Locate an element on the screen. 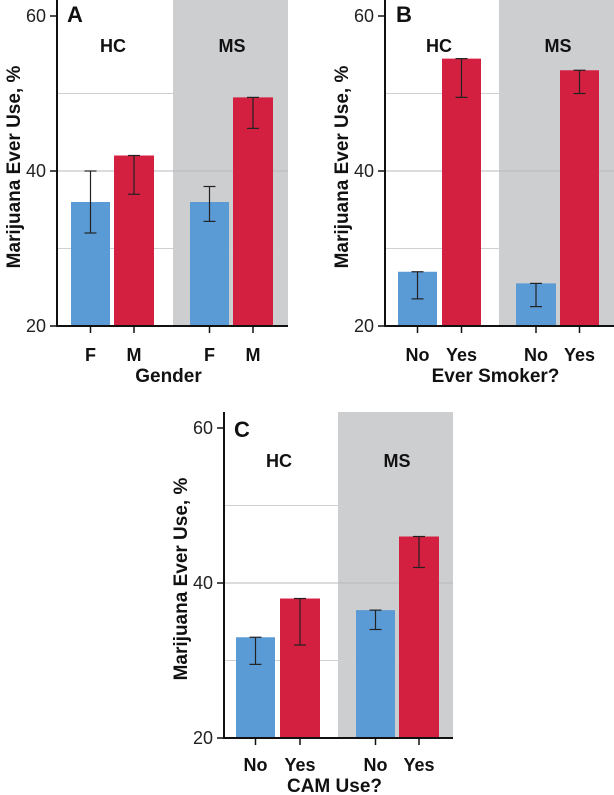  x-axis-label: Gender is located at coordinates (168, 376).